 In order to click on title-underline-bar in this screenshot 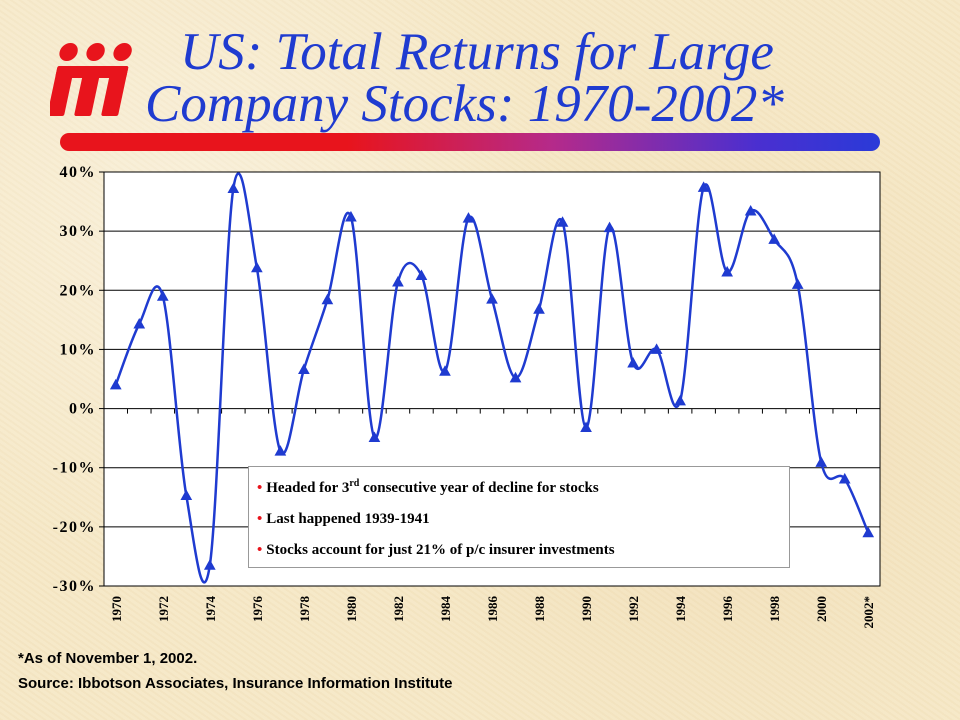, I will do `click(470, 142)`.